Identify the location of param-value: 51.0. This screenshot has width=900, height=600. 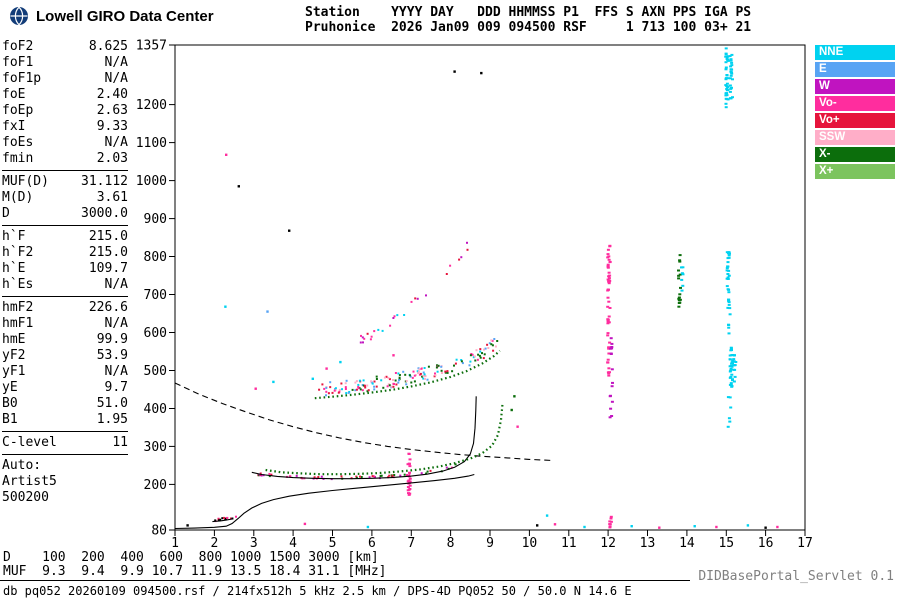
(112, 403).